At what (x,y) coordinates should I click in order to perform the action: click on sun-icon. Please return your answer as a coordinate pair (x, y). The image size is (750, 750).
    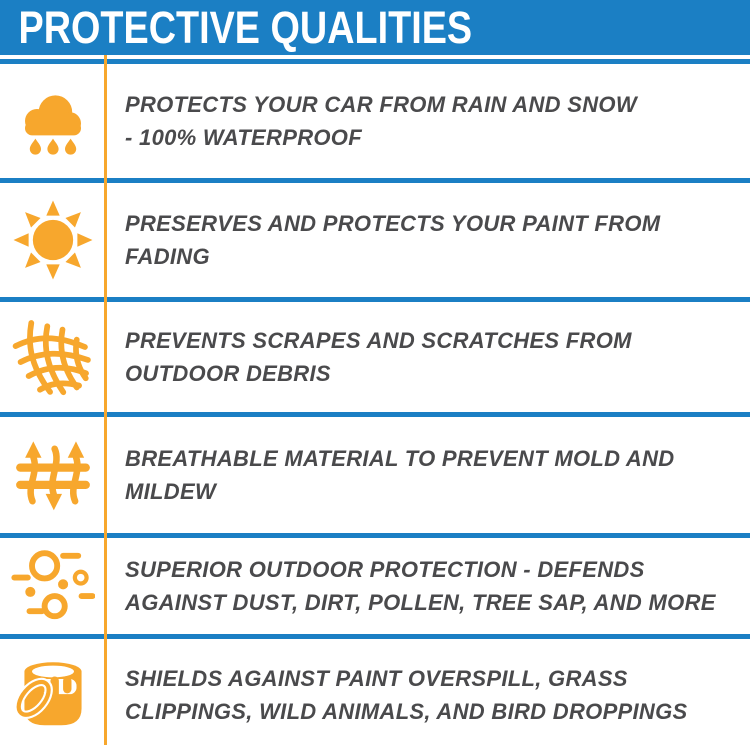
    Looking at the image, I should click on (52, 240).